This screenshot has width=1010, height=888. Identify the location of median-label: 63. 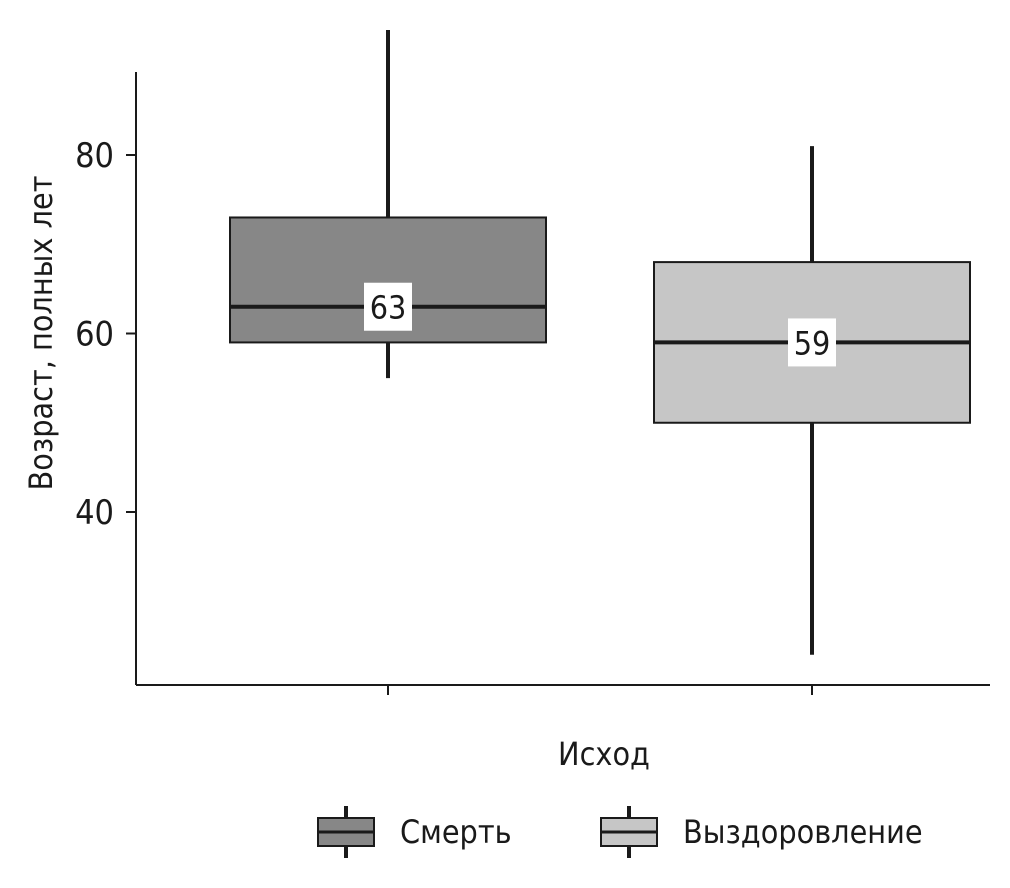
(388, 308).